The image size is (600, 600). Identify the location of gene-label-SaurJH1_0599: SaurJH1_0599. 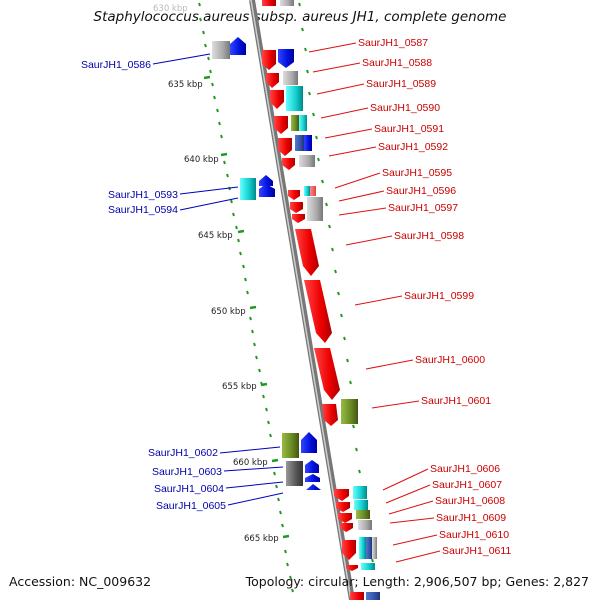
(439, 296).